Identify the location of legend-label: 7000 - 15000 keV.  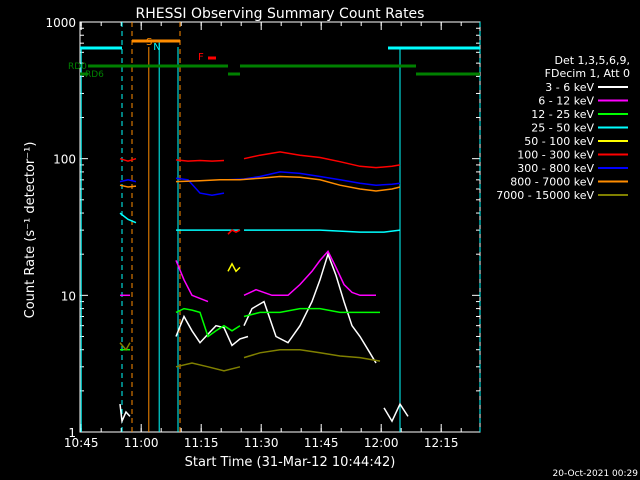
(545, 195).